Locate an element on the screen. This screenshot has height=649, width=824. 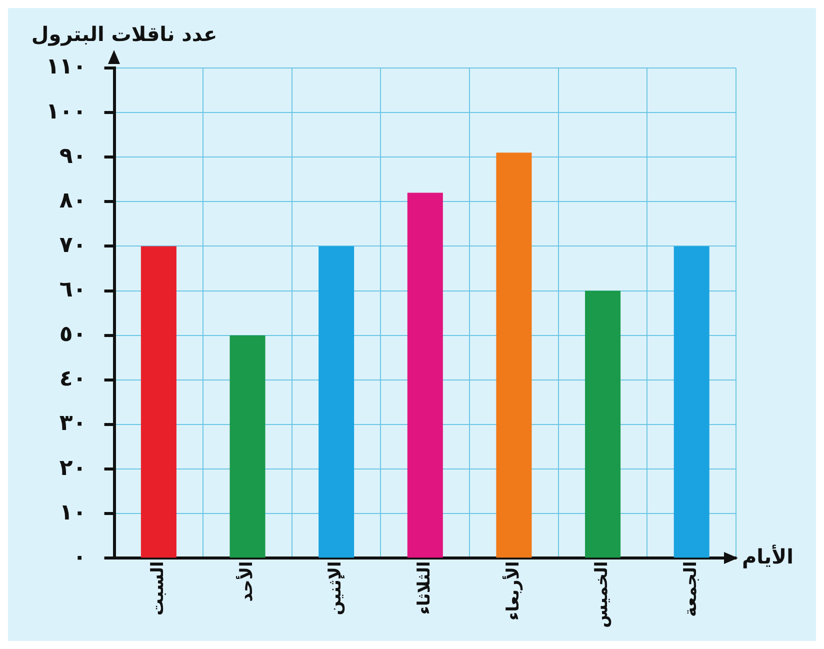
x-tick-label: الأربعاء is located at coordinates (512, 590).